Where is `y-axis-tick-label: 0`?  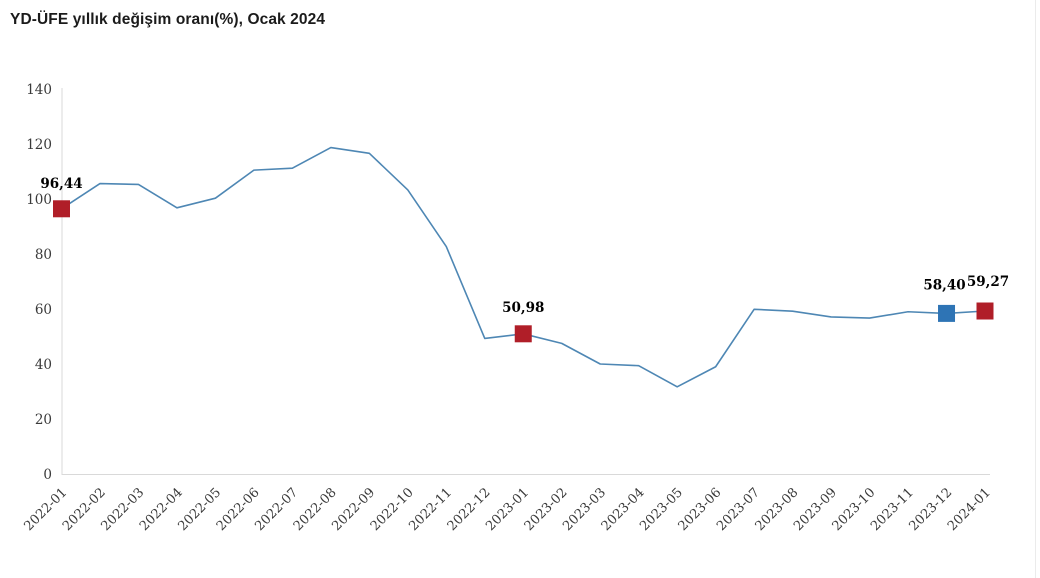 y-axis-tick-label: 0 is located at coordinates (47, 475).